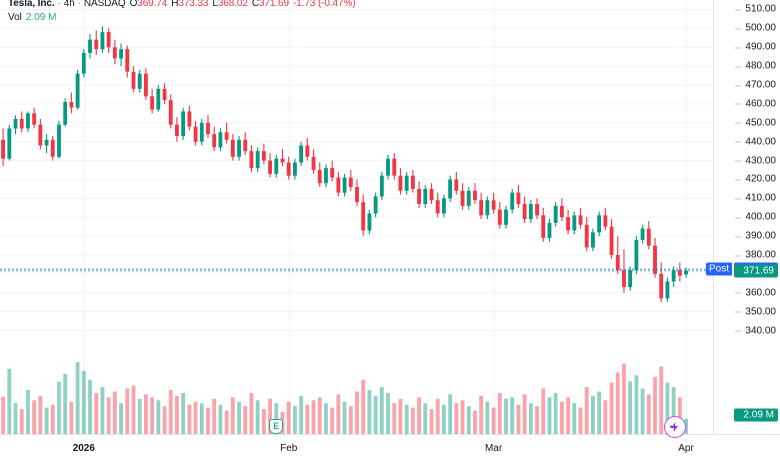  I want to click on price-tick: 440.00, so click(755, 141).